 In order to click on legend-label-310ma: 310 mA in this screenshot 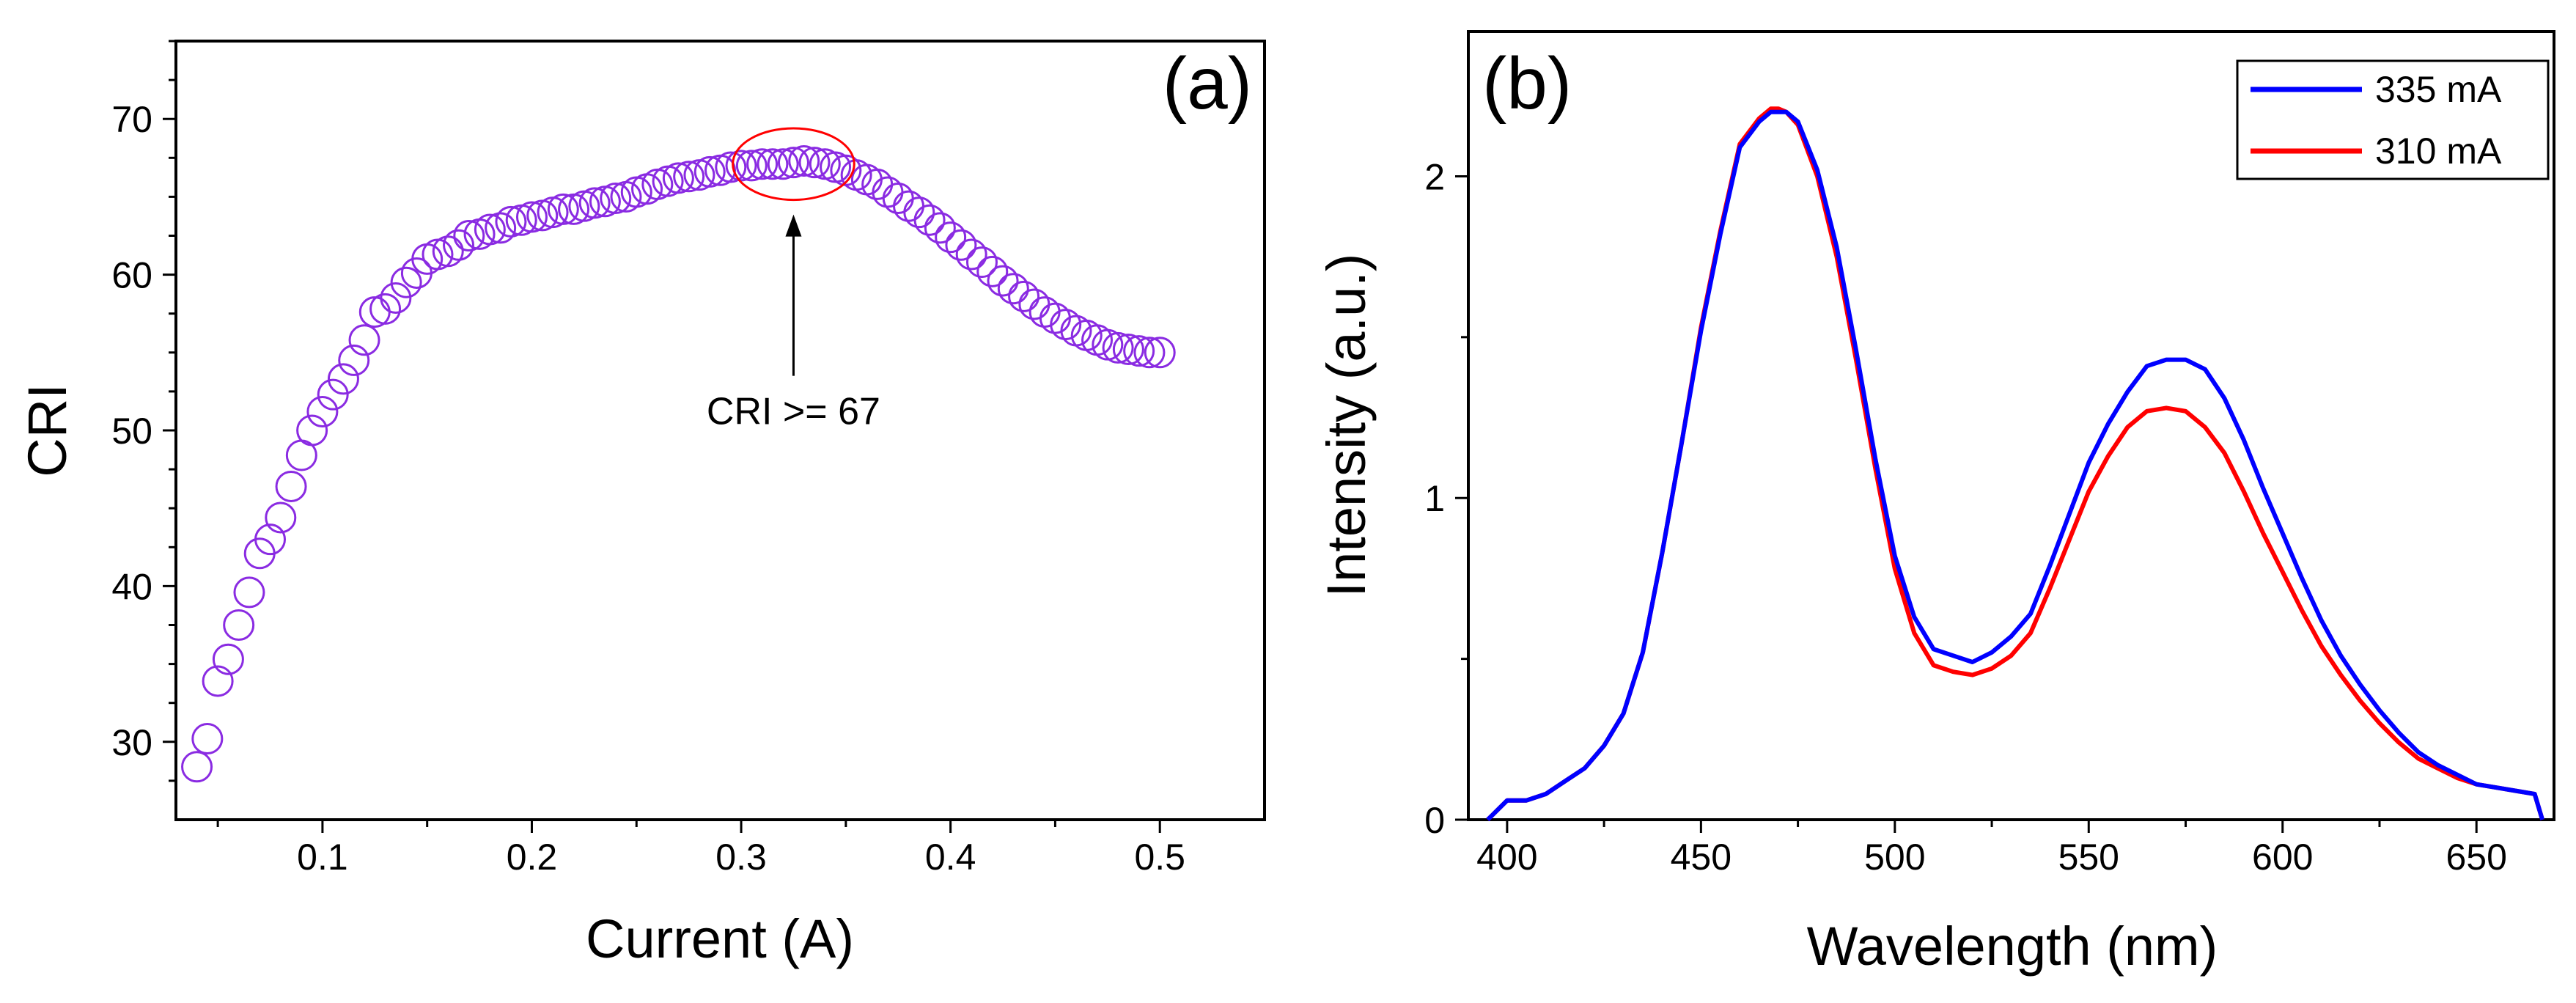, I will do `click(2438, 151)`.